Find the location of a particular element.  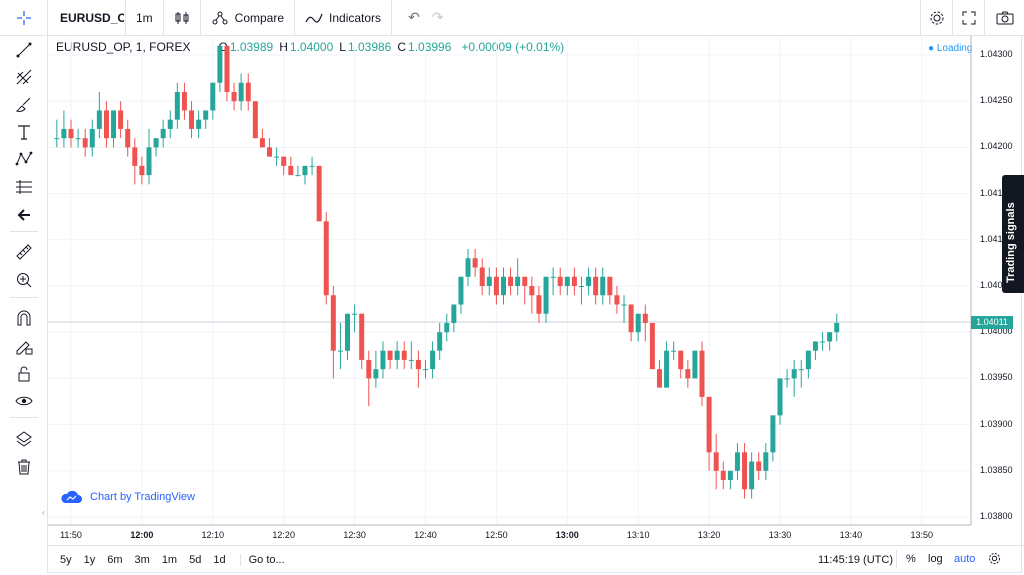

tool-brush is located at coordinates (24, 105).